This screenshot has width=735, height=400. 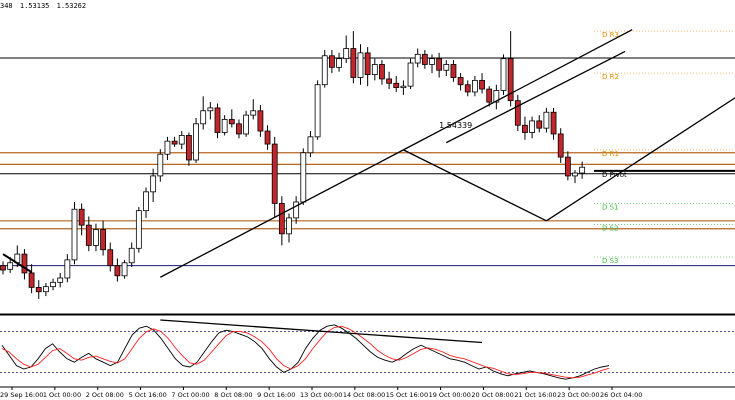 I want to click on time-label: 9 Oct 16:00, so click(x=276, y=395).